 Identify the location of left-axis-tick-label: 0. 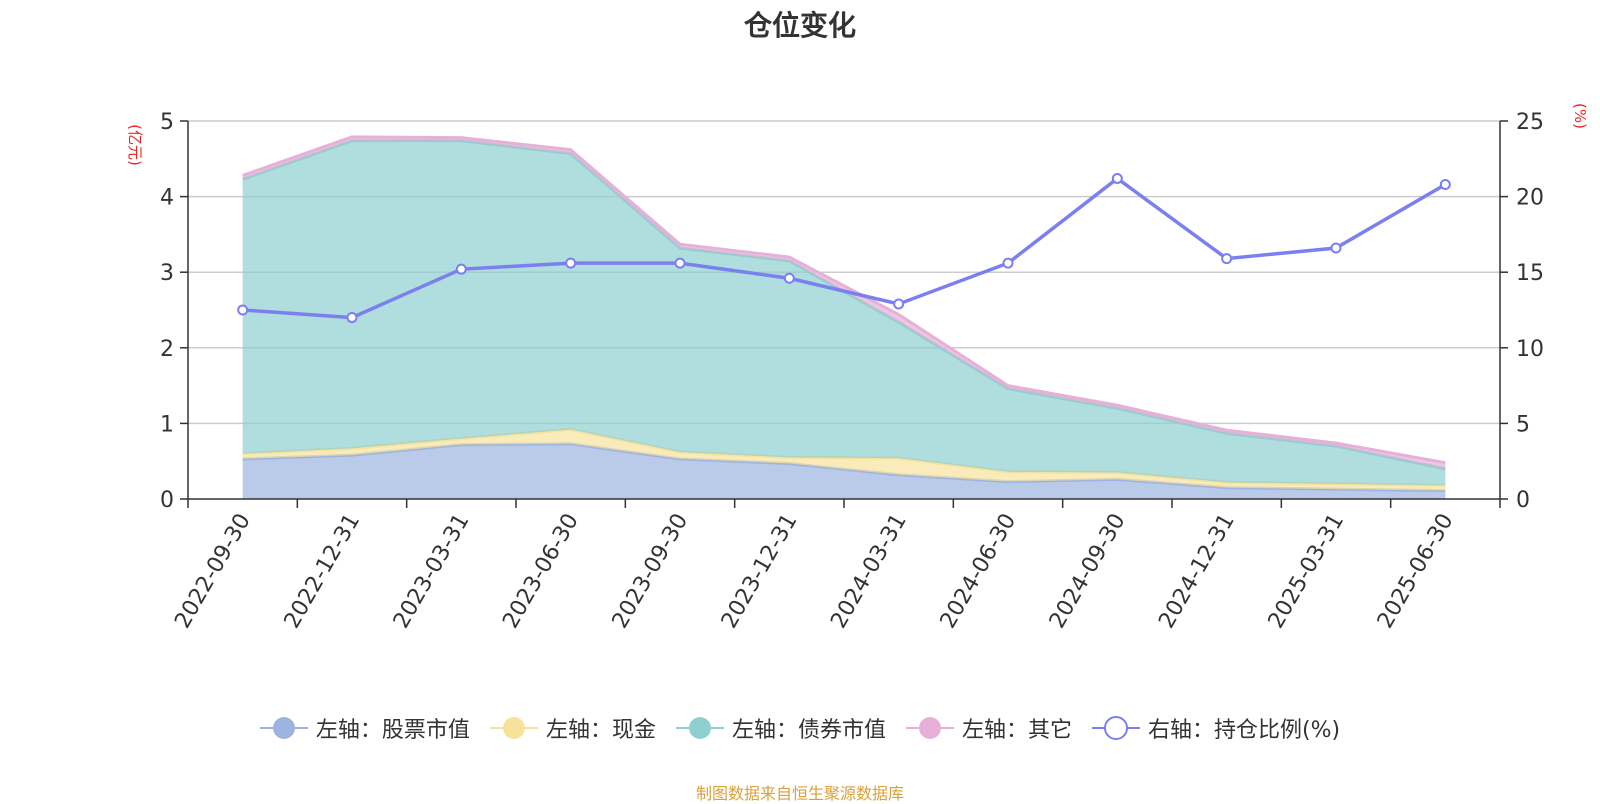
(167, 500).